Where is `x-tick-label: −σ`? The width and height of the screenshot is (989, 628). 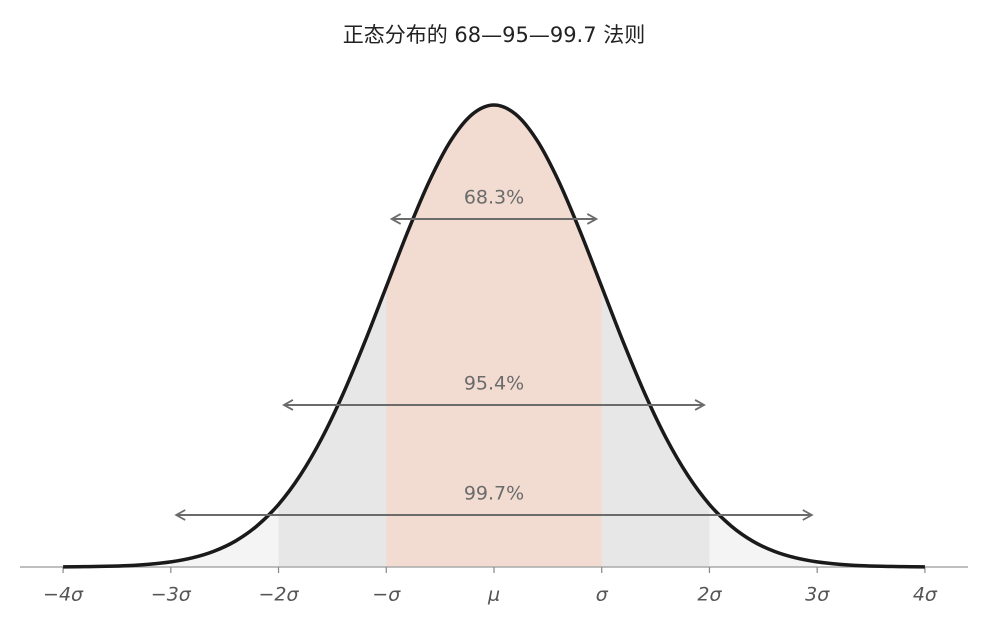 x-tick-label: −σ is located at coordinates (386, 595).